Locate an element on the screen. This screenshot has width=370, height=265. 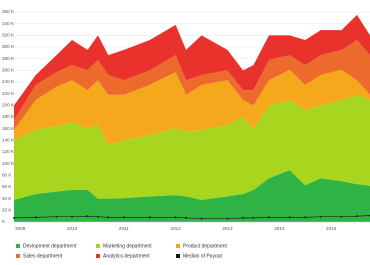
y-tick-label: 300 K is located at coordinates (8, 46).